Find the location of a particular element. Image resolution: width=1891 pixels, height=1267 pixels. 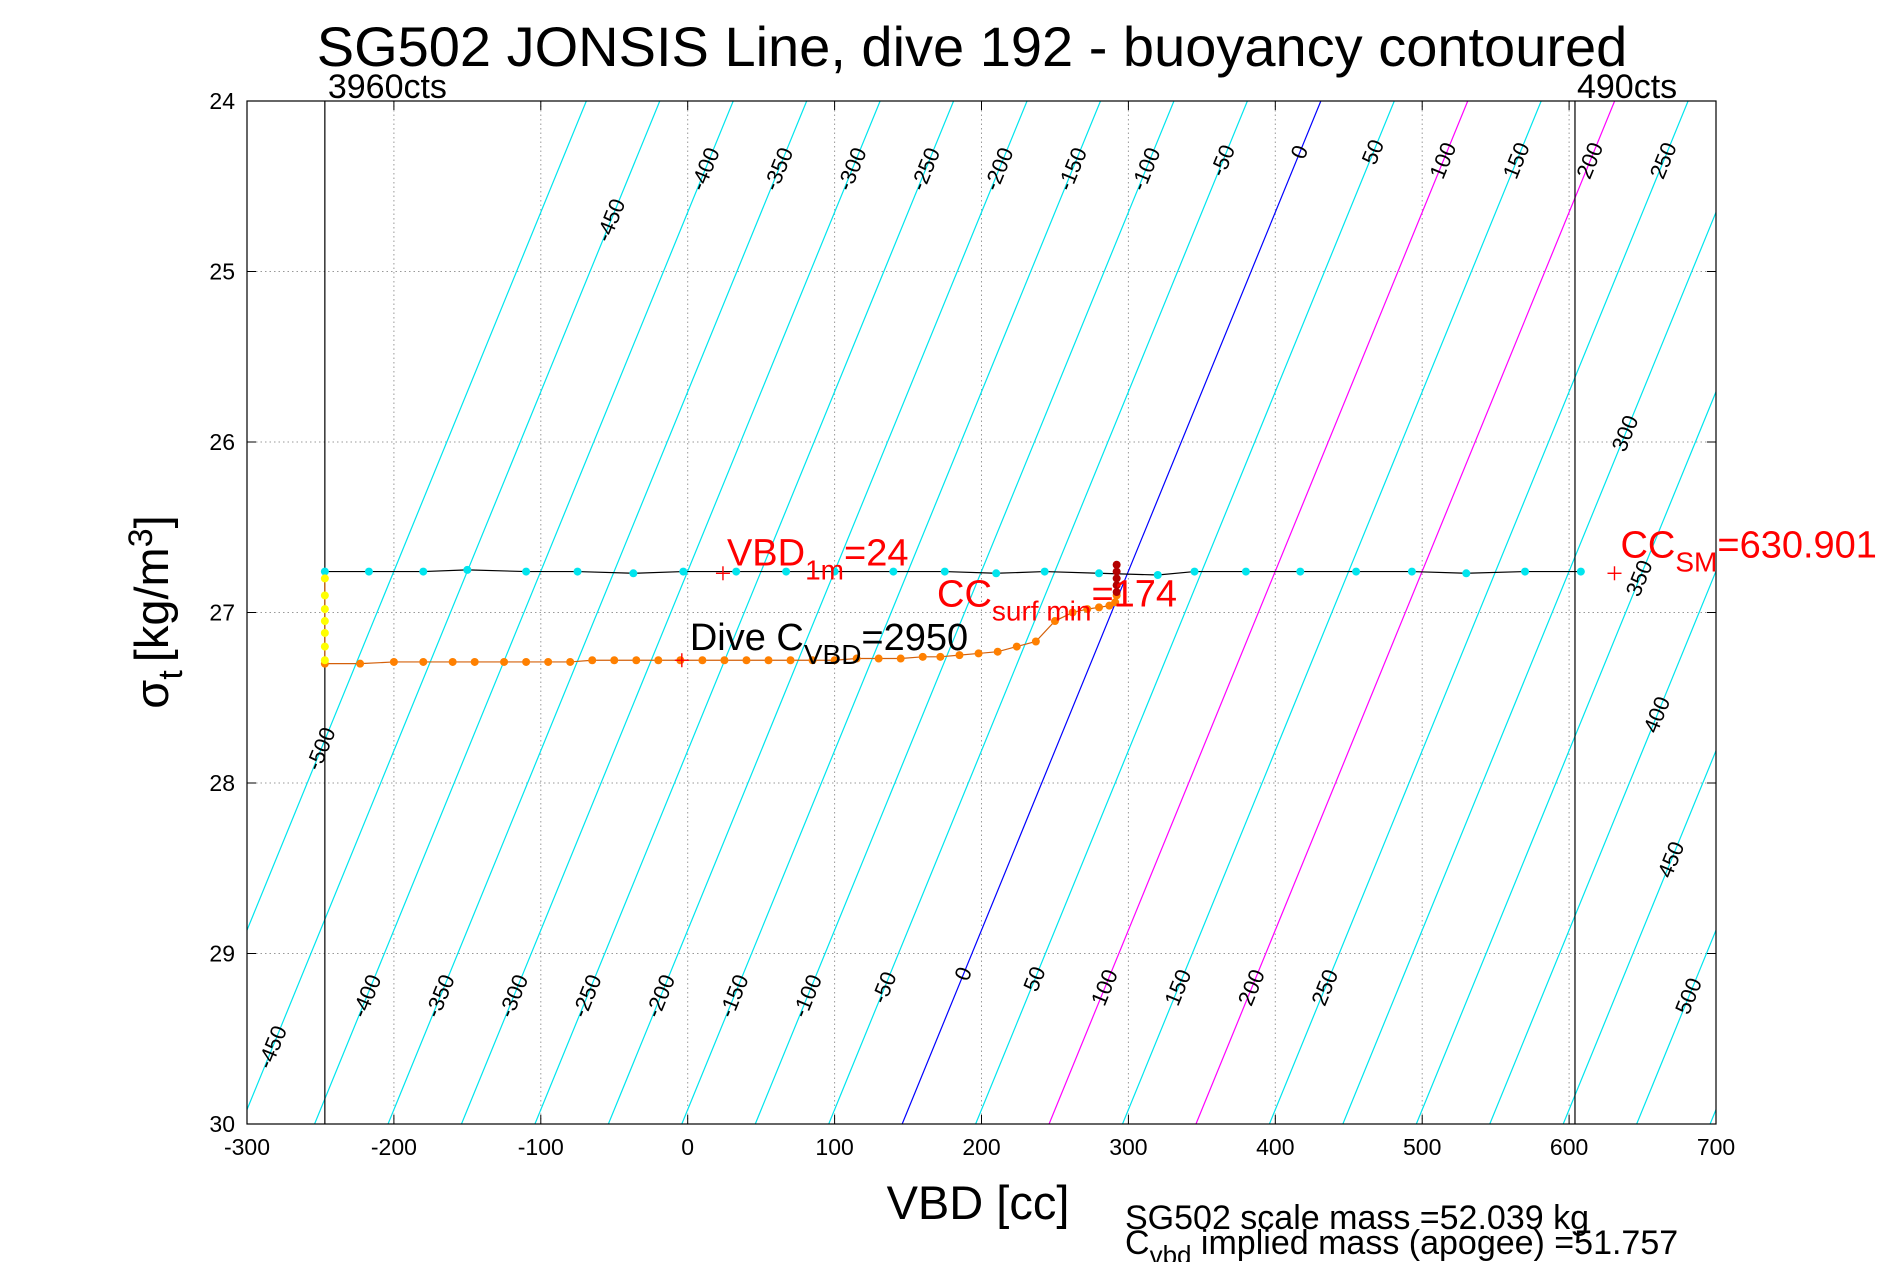

x-tick-label: -300 is located at coordinates (247, 1147).